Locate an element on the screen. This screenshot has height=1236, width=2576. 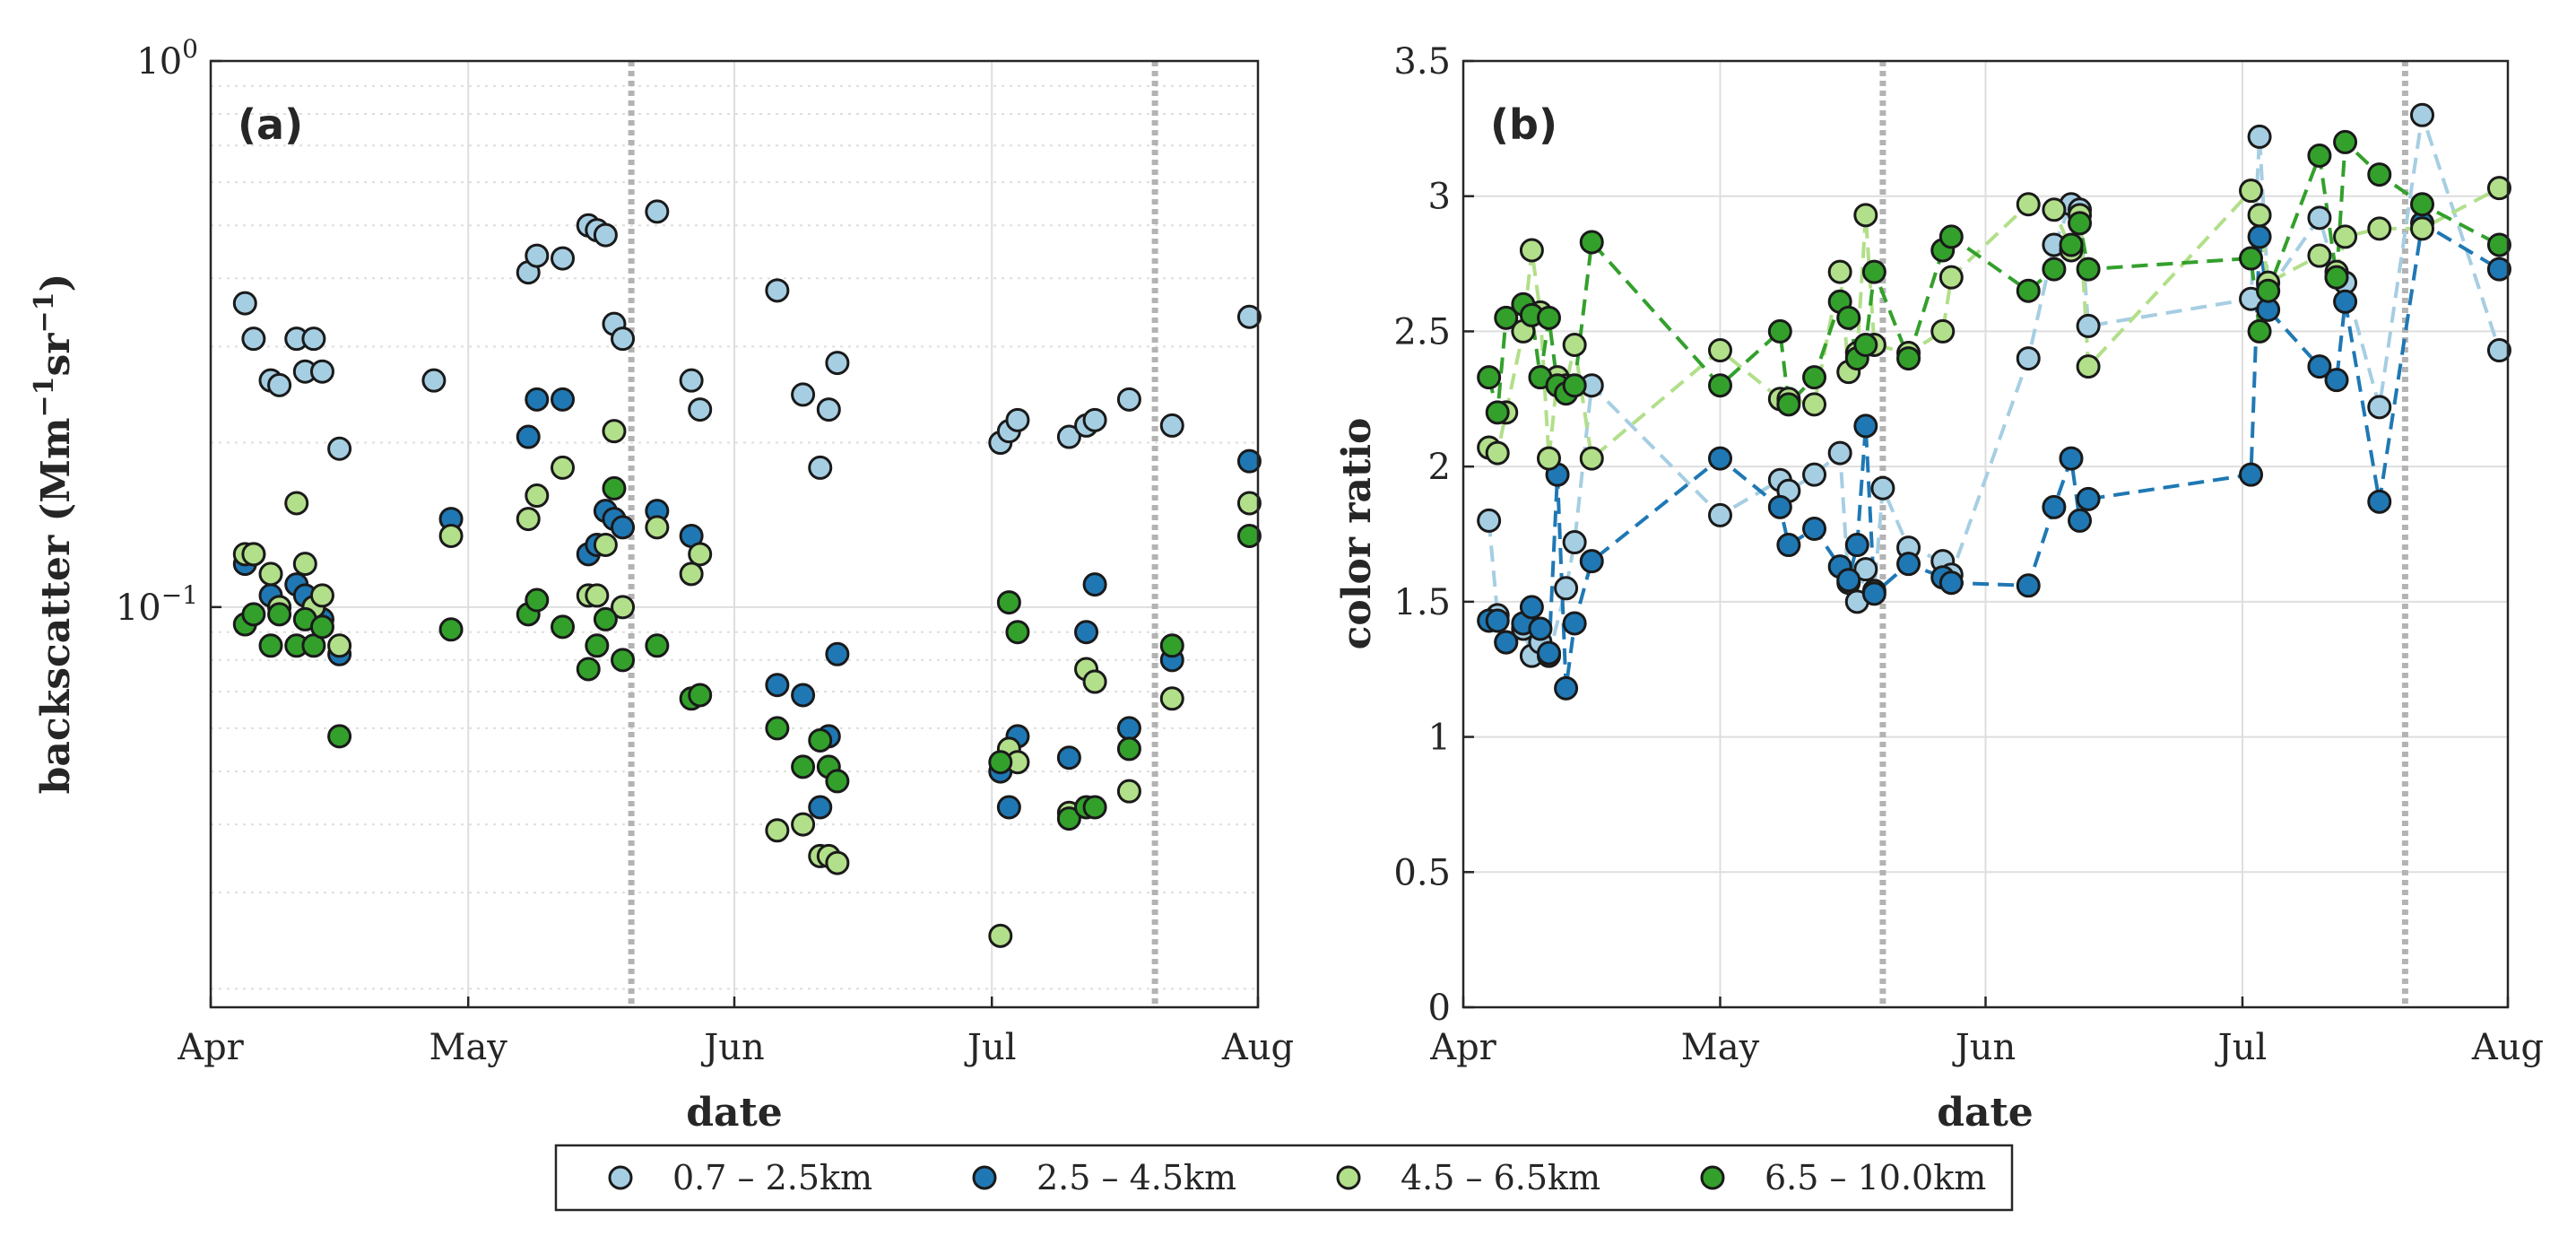
x-tick-label: Apr is located at coordinates (1462, 1047).